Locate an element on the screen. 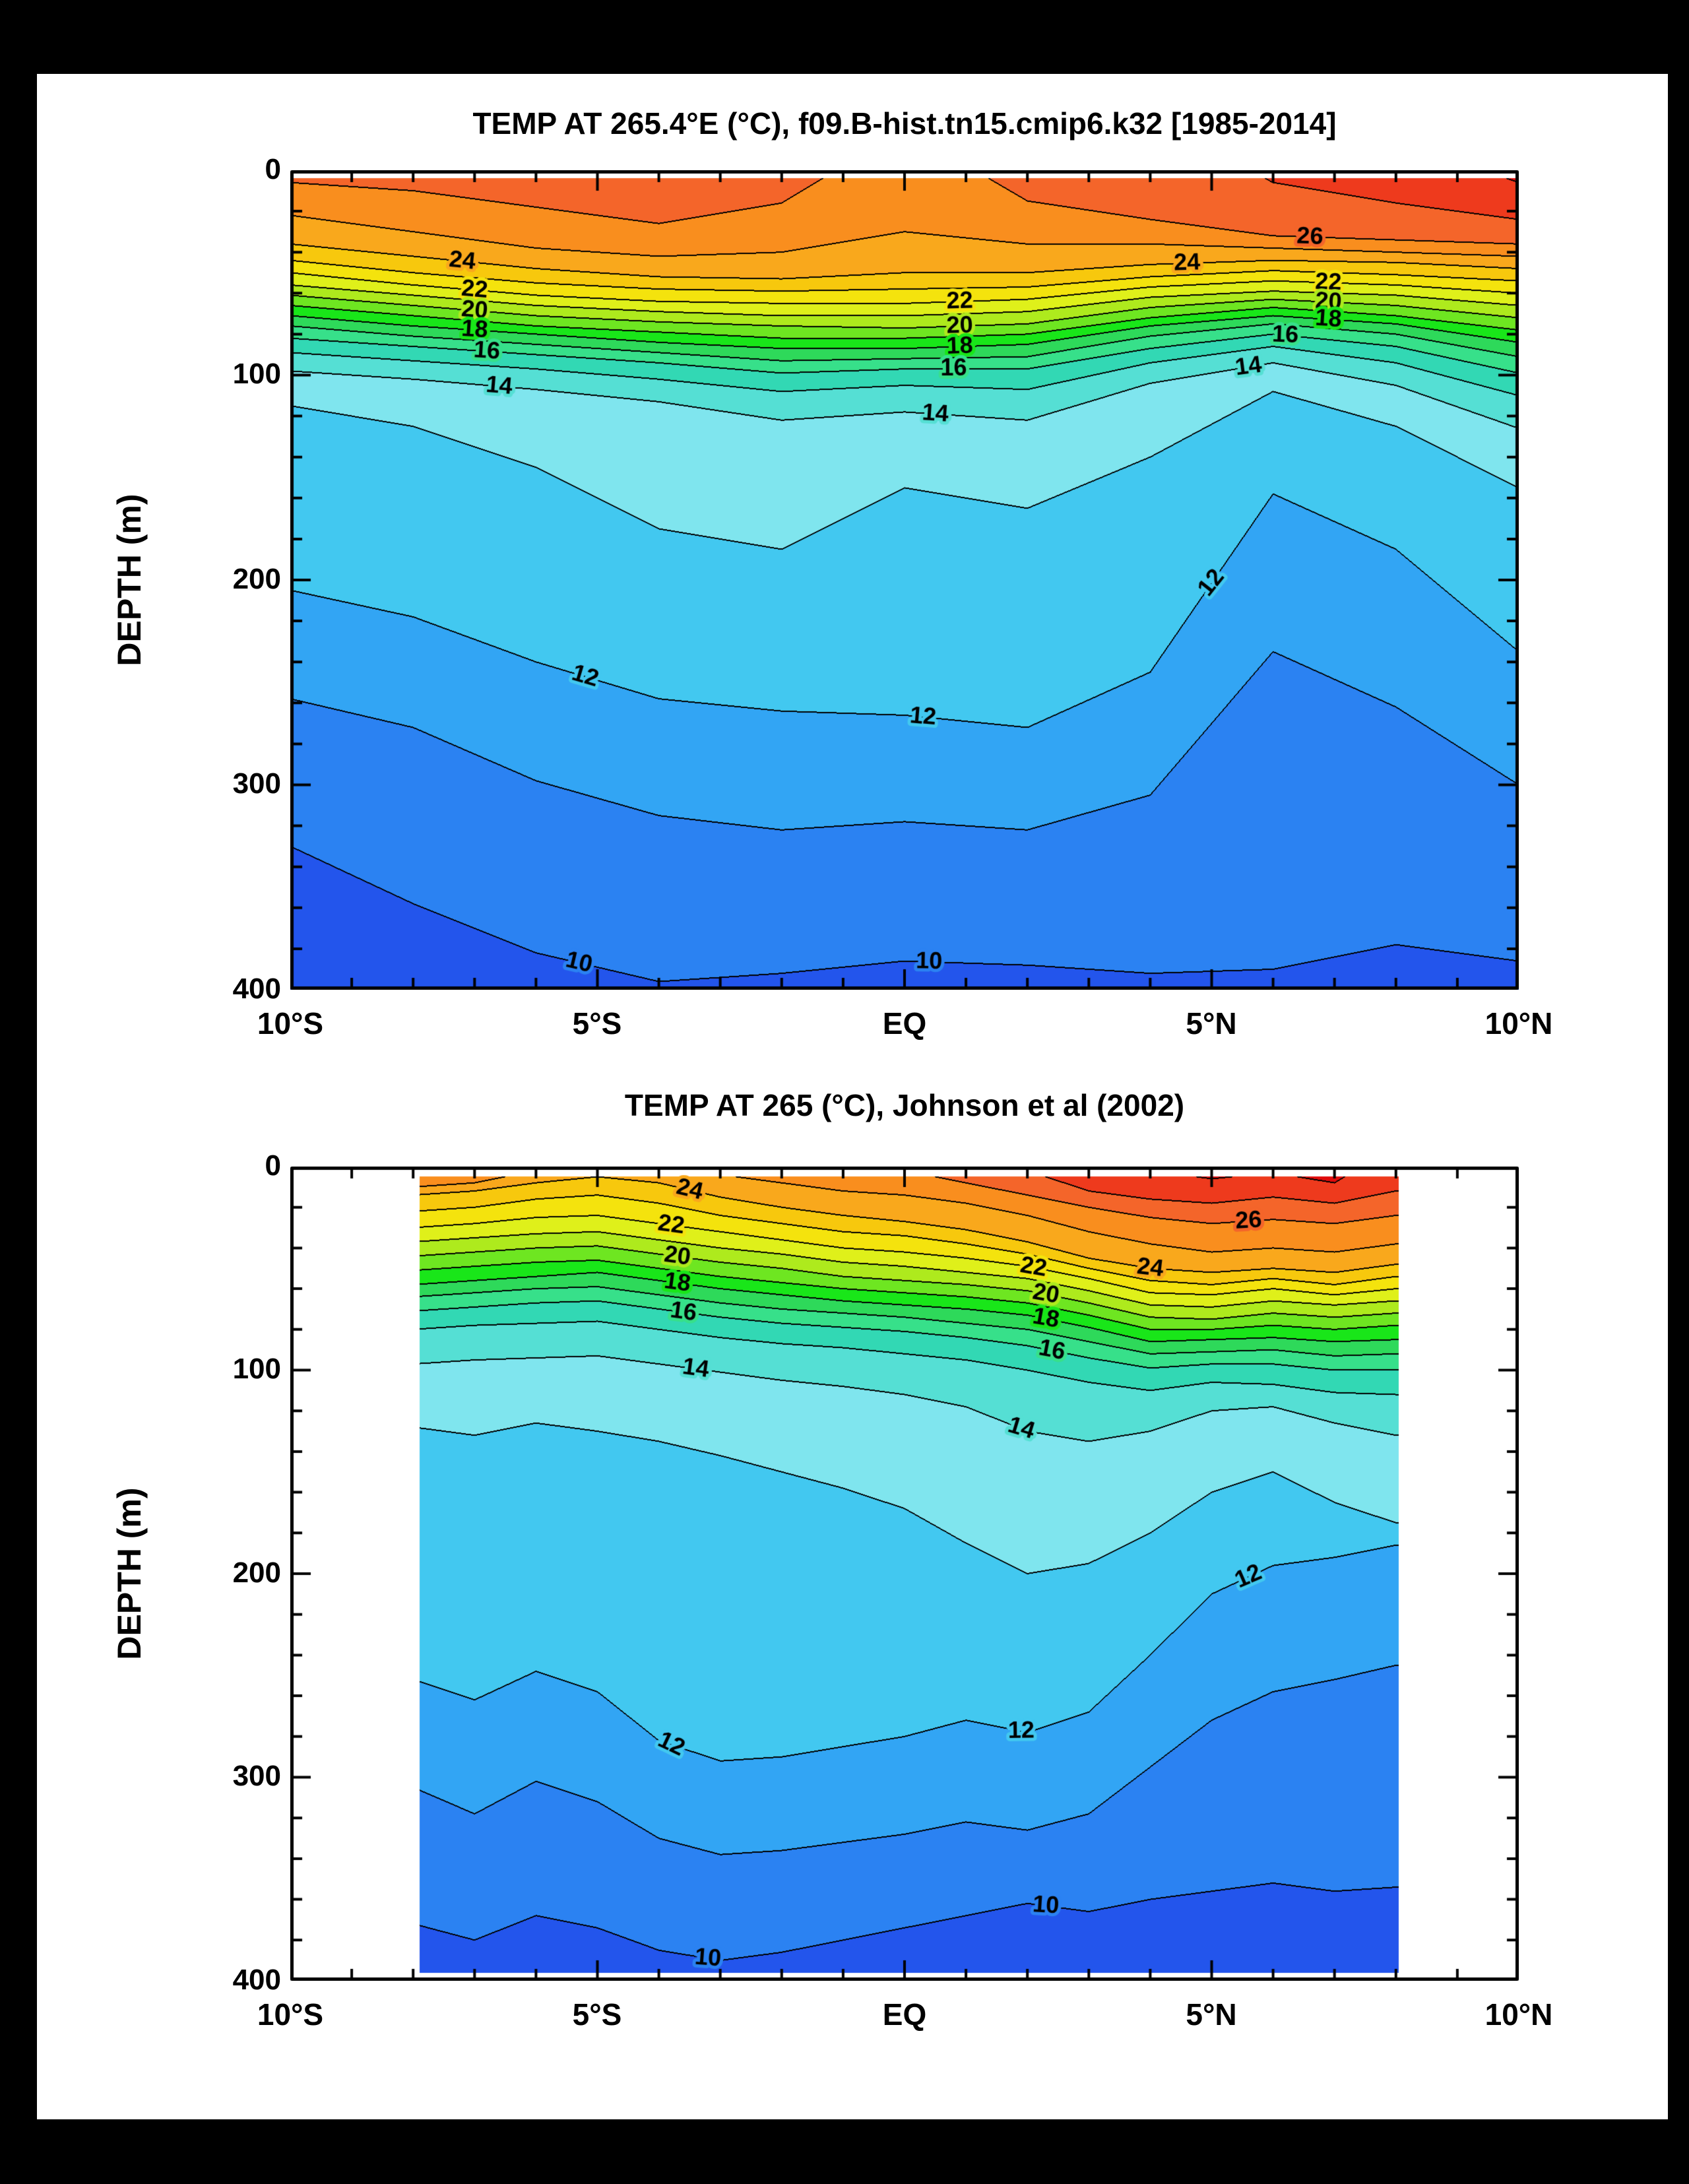 The height and width of the screenshot is (2184, 1689). plot2-xtick-5s: 5°S is located at coordinates (597, 2014).